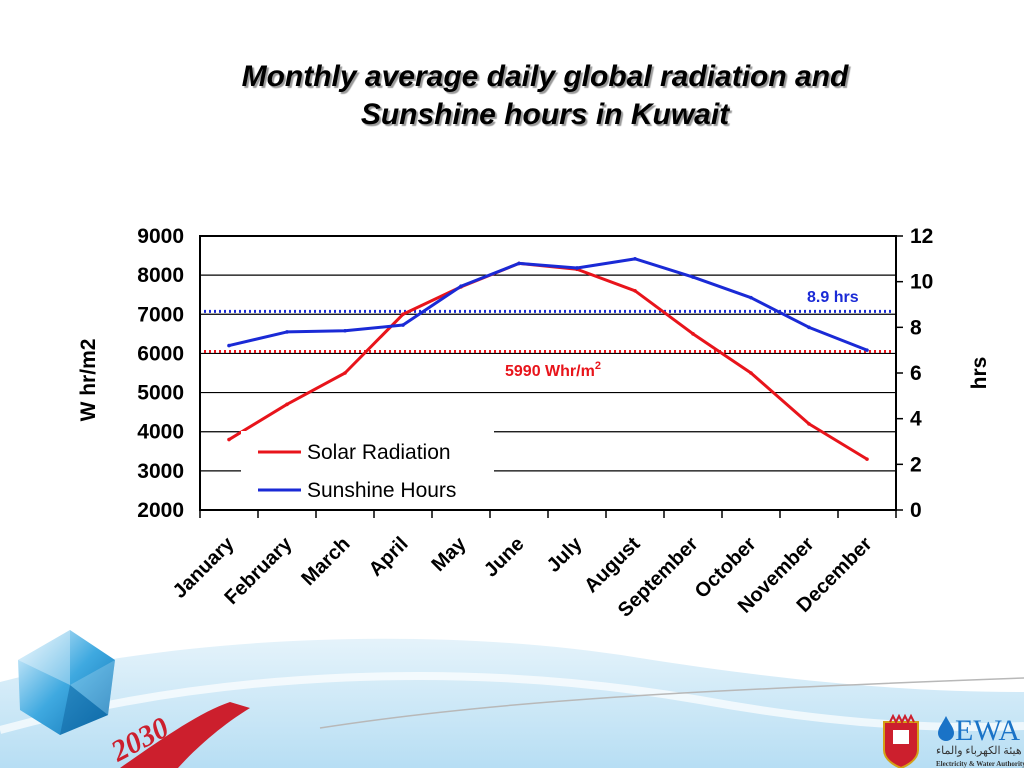  Describe the element at coordinates (833, 297) in the screenshot. I see `annotation-sunshine-average: 8.9 hrs` at that location.